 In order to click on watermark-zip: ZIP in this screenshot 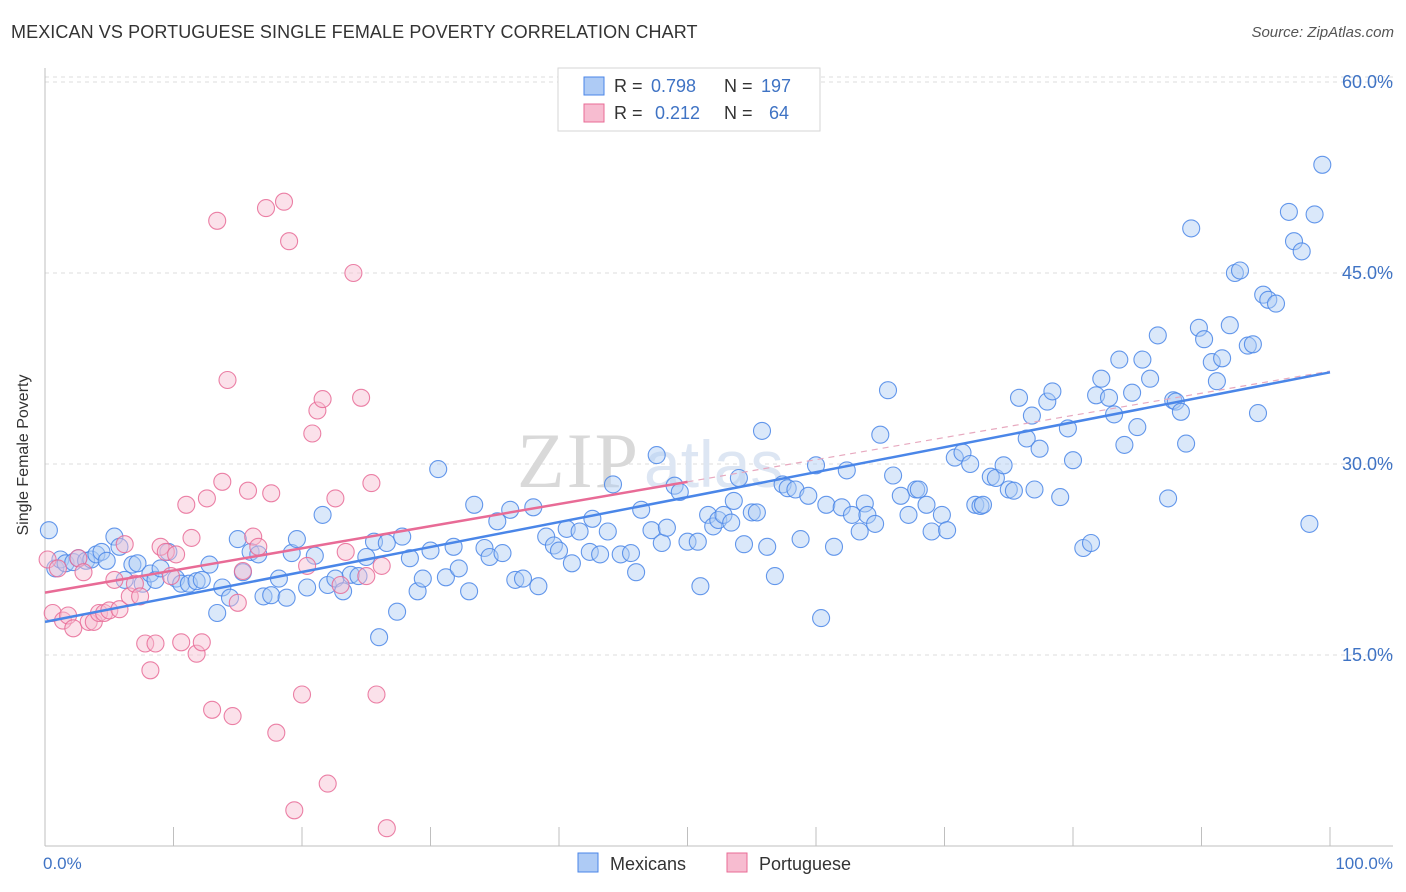, I will do `click(578, 460)`.